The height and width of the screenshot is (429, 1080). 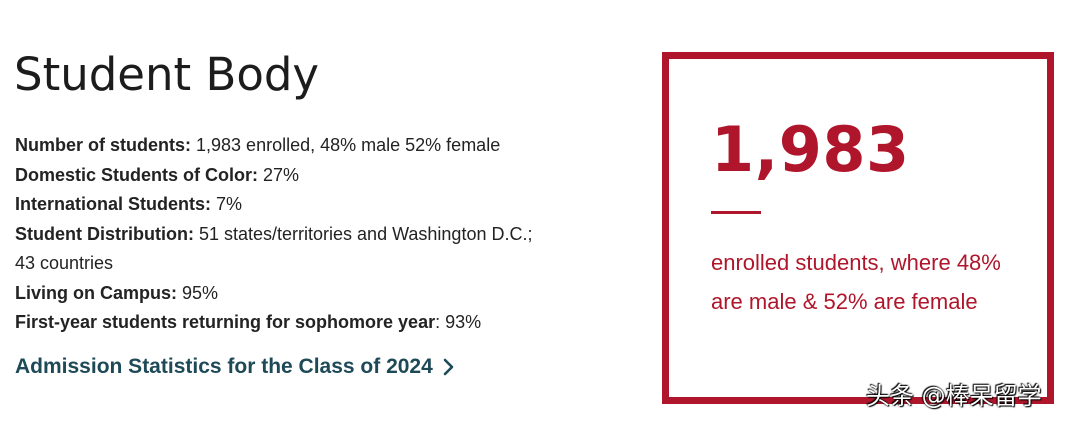 I want to click on fact-value: 27%, so click(x=279, y=174).